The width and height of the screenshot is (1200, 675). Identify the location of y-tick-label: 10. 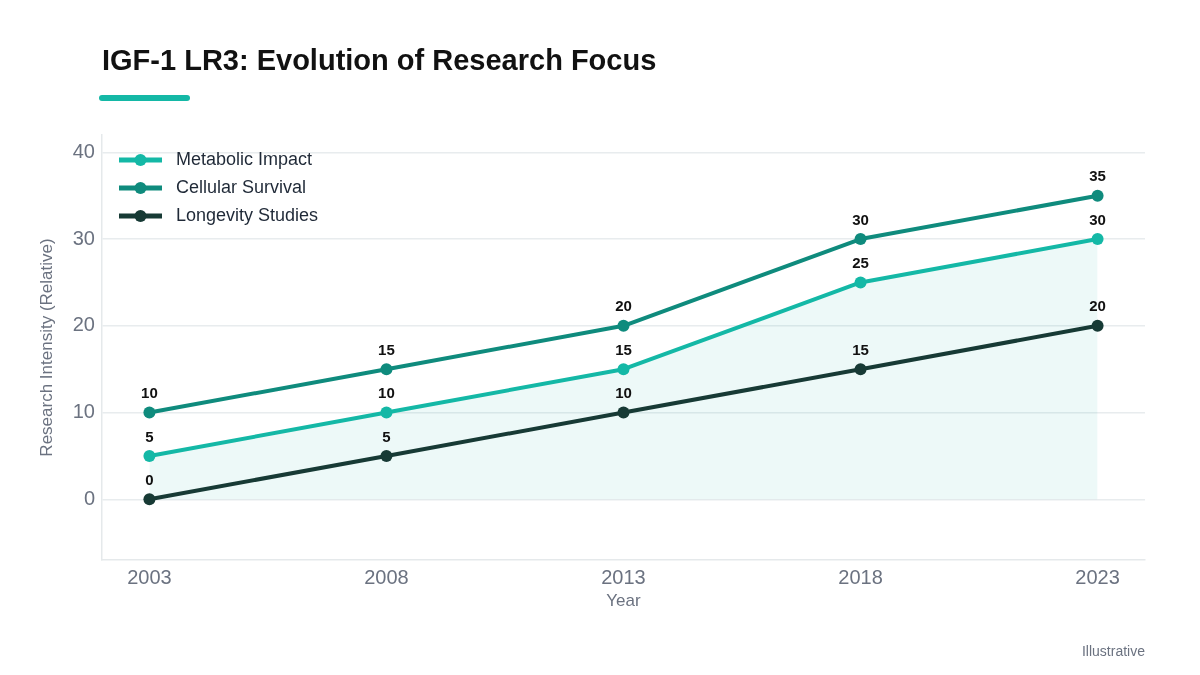
(83, 411).